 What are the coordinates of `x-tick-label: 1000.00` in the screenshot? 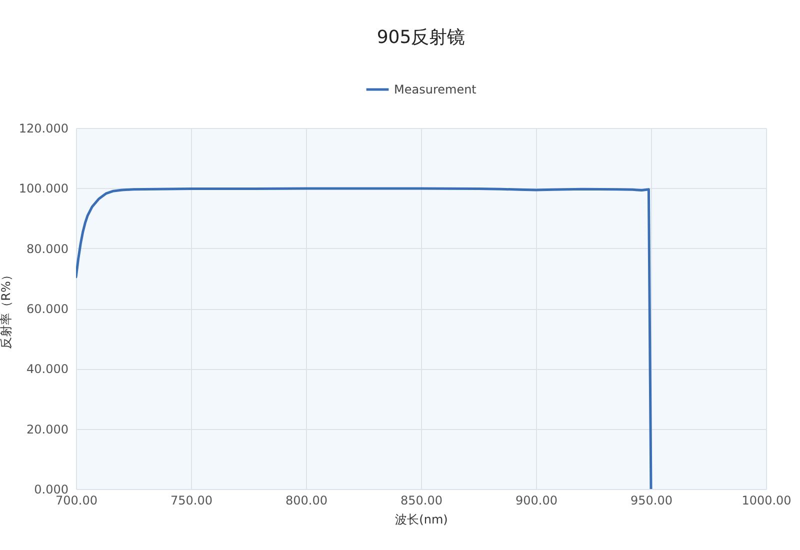 It's located at (767, 501).